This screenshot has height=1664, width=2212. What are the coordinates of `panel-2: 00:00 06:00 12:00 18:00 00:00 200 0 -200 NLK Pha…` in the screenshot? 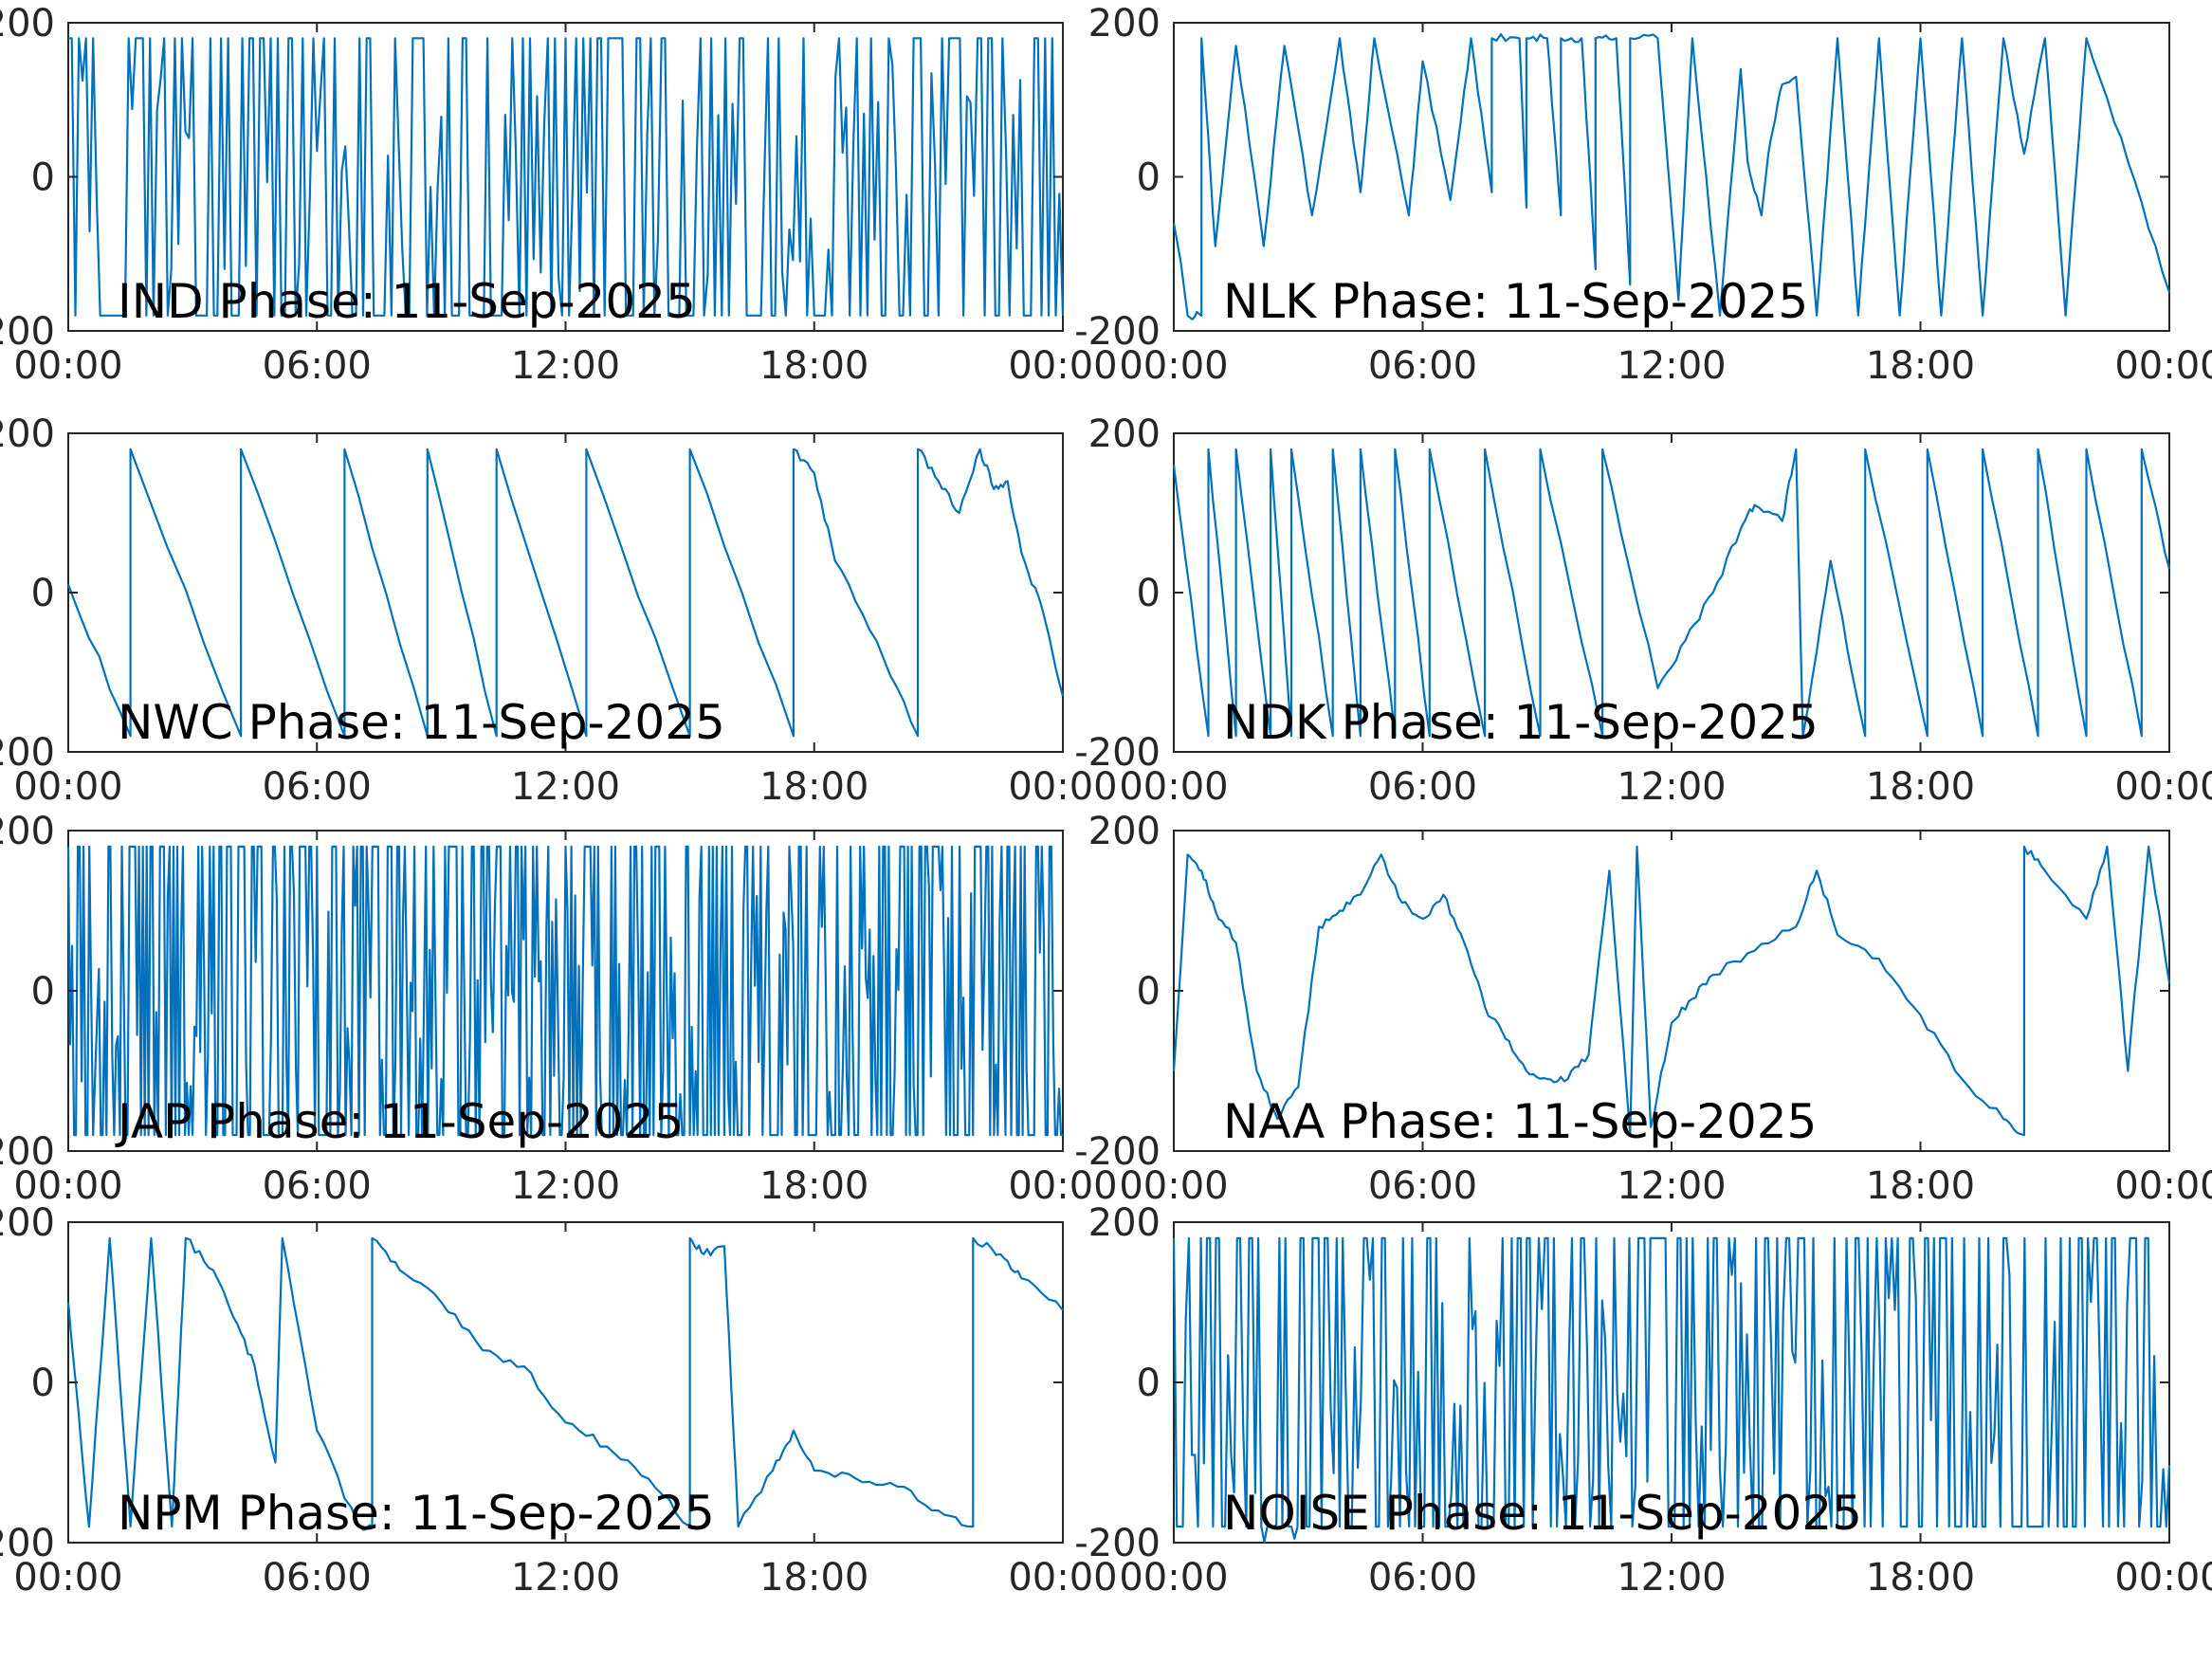 It's located at (1643, 195).